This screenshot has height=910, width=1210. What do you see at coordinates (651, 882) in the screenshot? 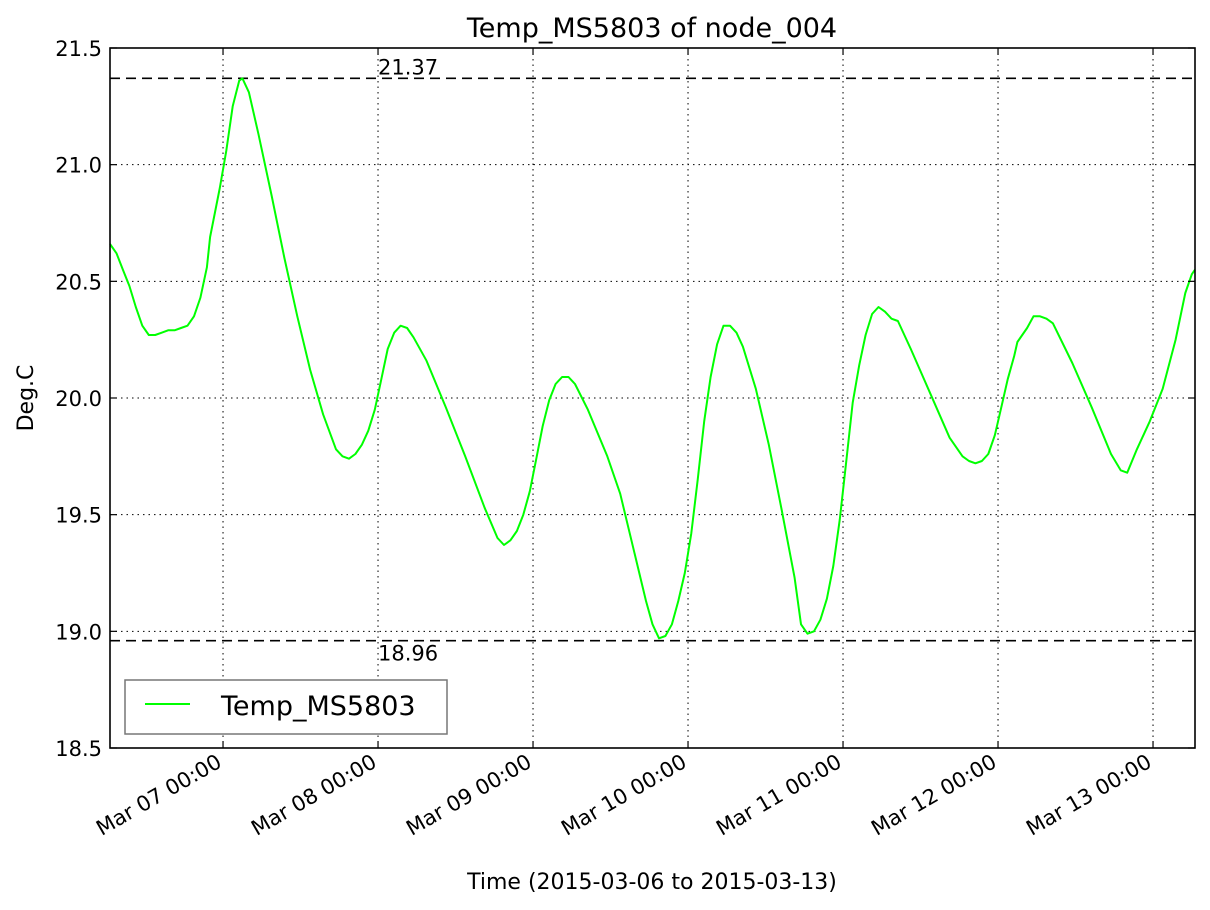
I see `x-axis-label: Time (2015-03-06 to 2015-03-13)` at bounding box center [651, 882].